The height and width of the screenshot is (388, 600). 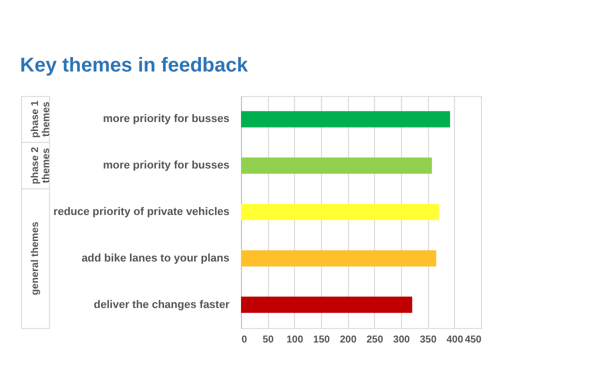 I want to click on x-tick-label: 350, so click(x=428, y=340).